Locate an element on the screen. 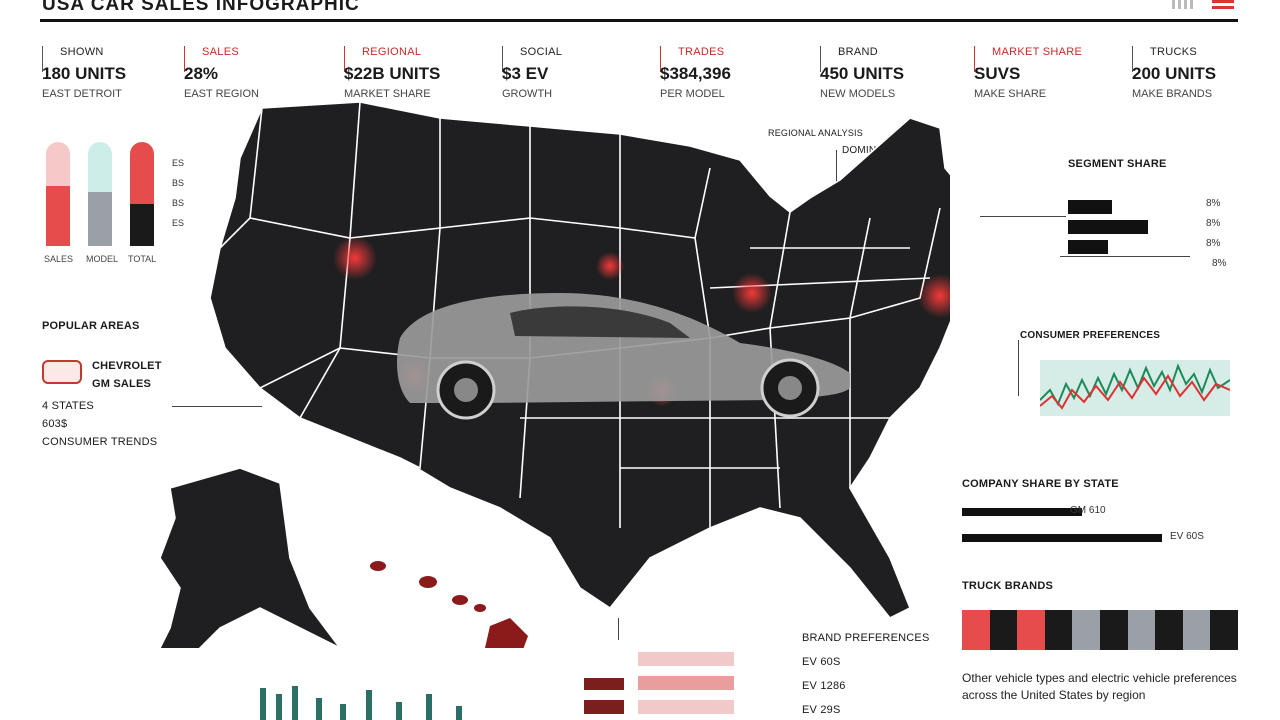  stat-label: SOCIAL is located at coordinates (541, 52).